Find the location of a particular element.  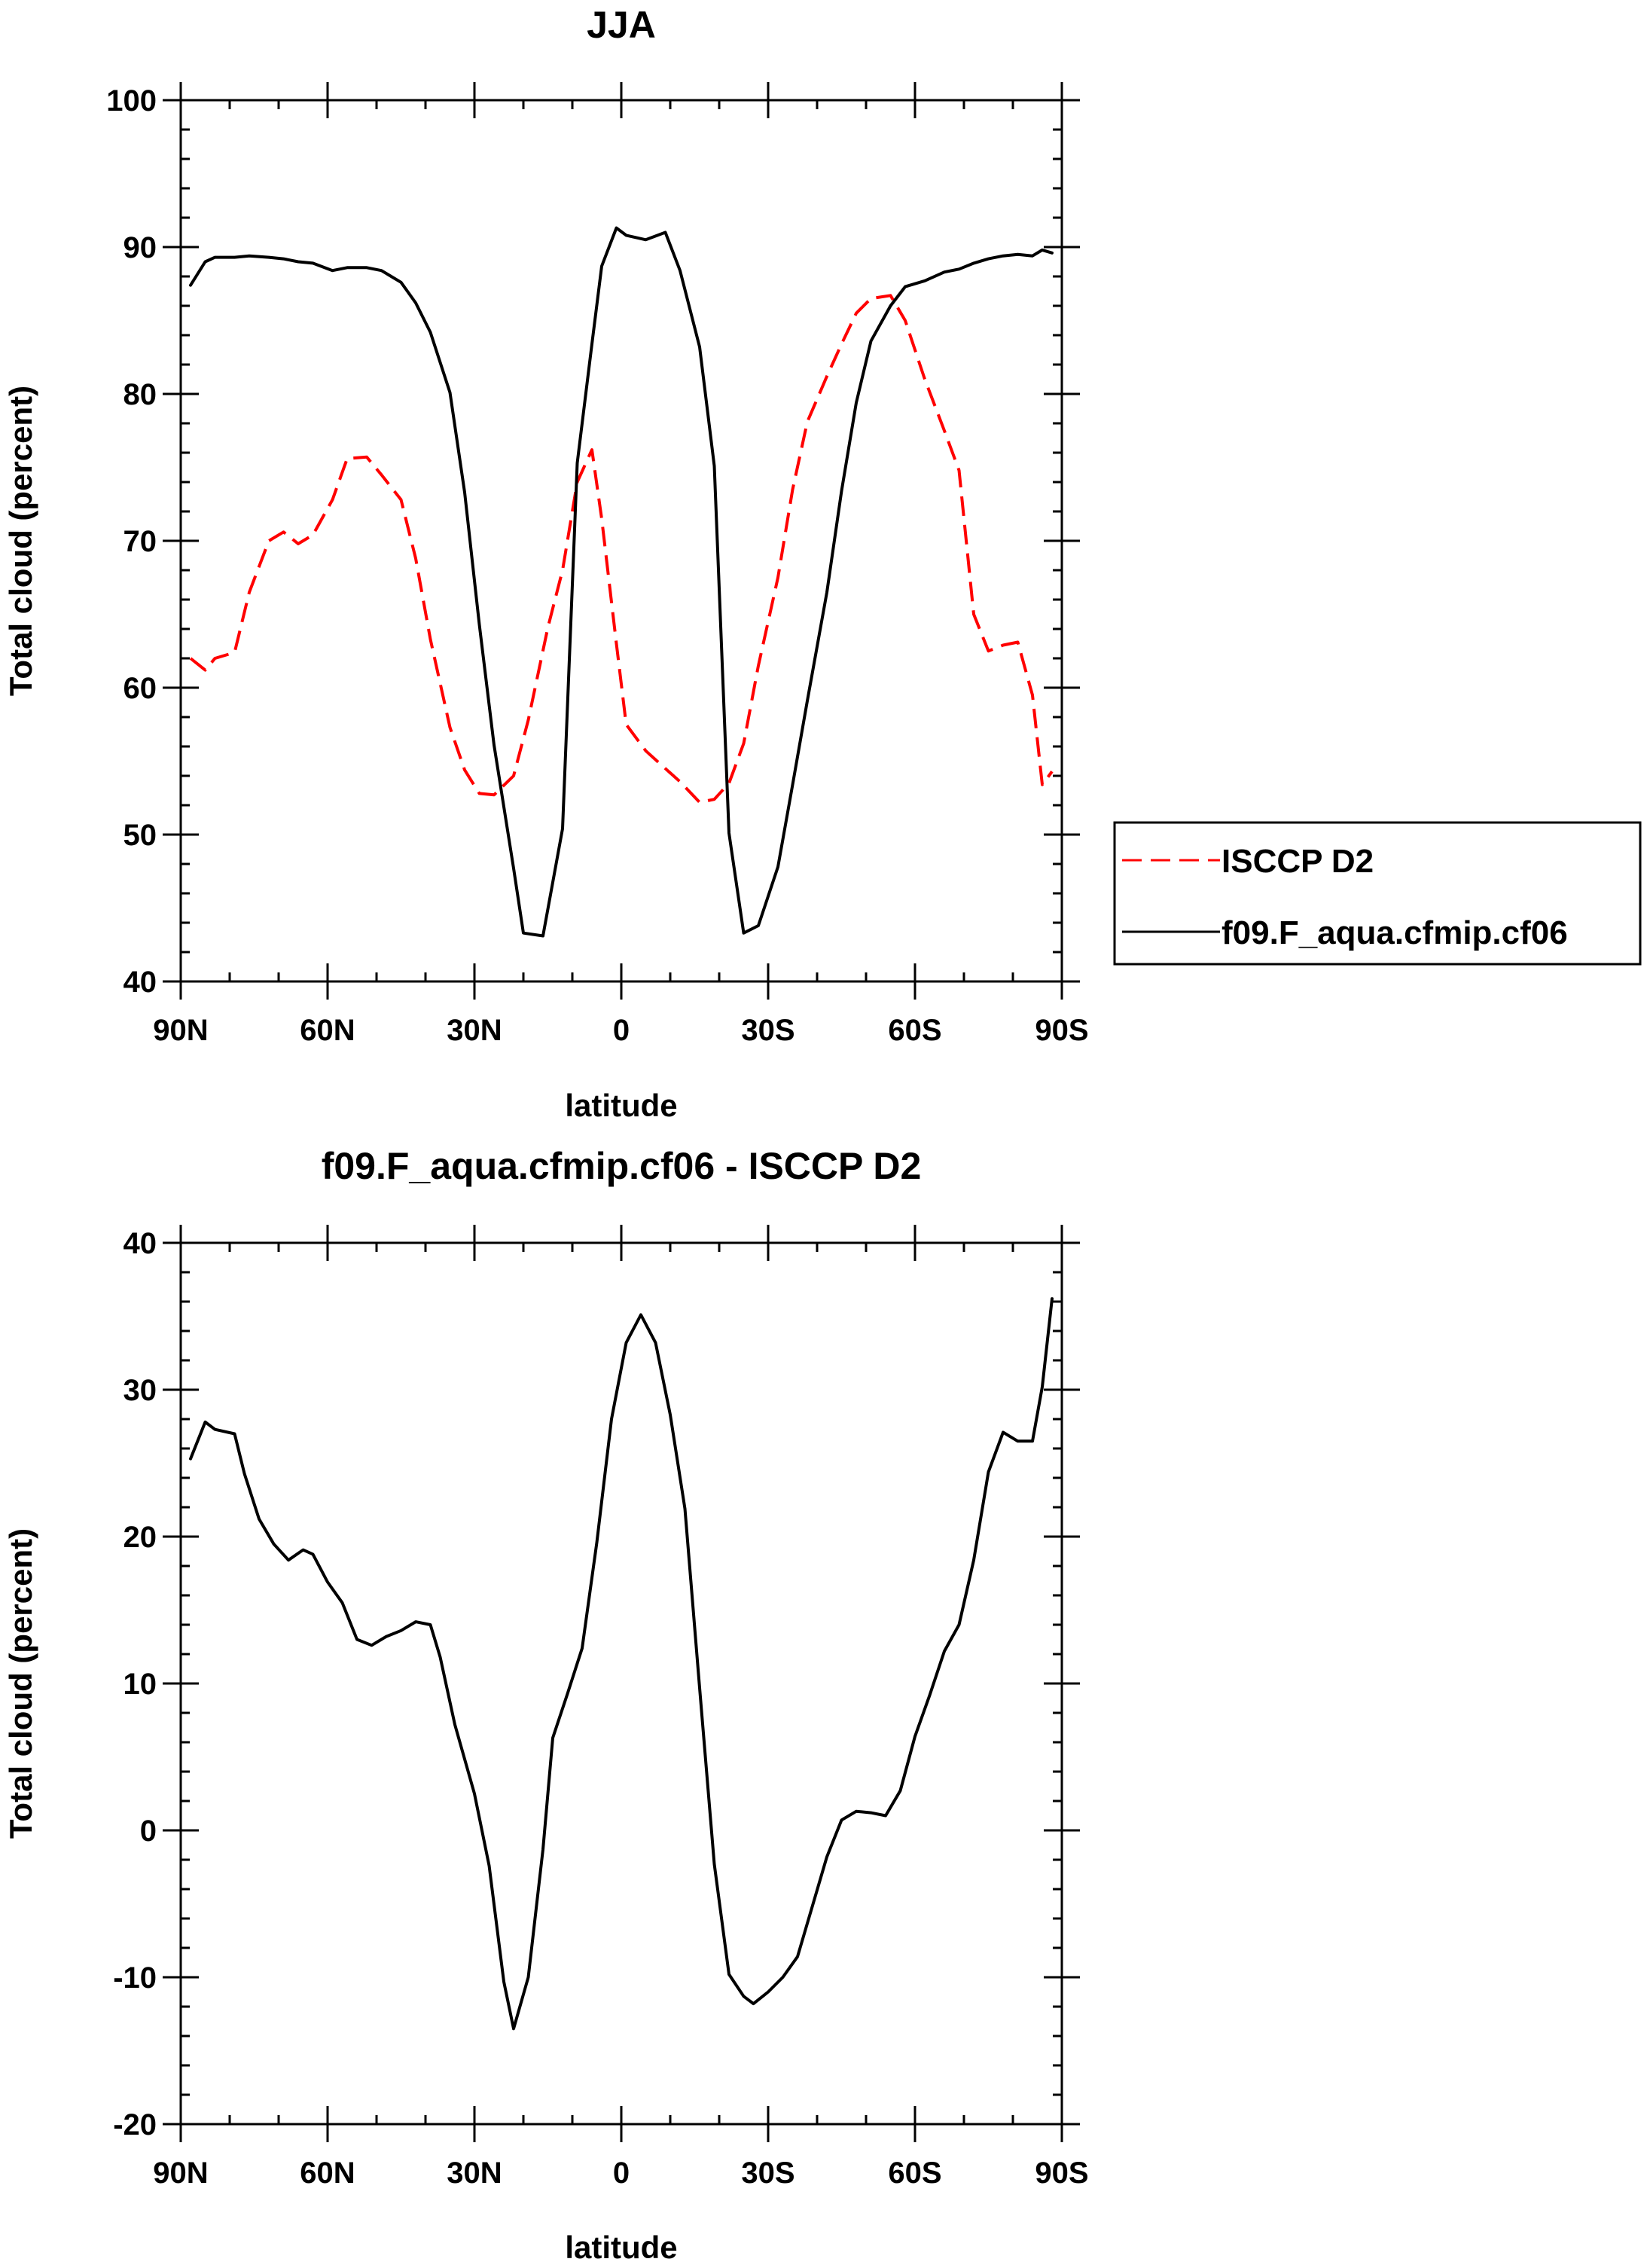

top-chart-title: JJA is located at coordinates (621, 25).